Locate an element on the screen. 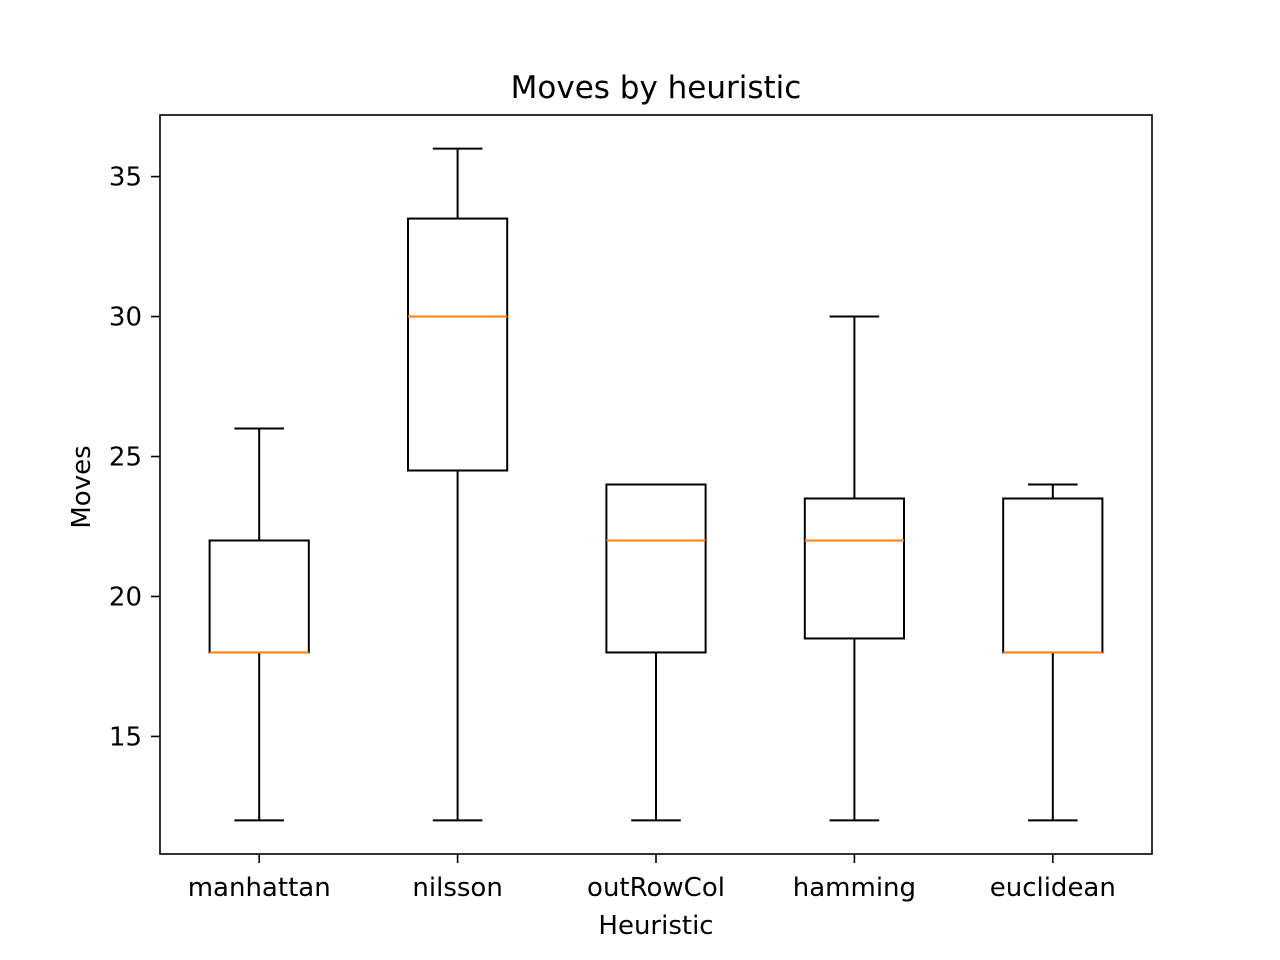 This screenshot has width=1280, height=960. x-tick-label: outRowCol is located at coordinates (656, 888).